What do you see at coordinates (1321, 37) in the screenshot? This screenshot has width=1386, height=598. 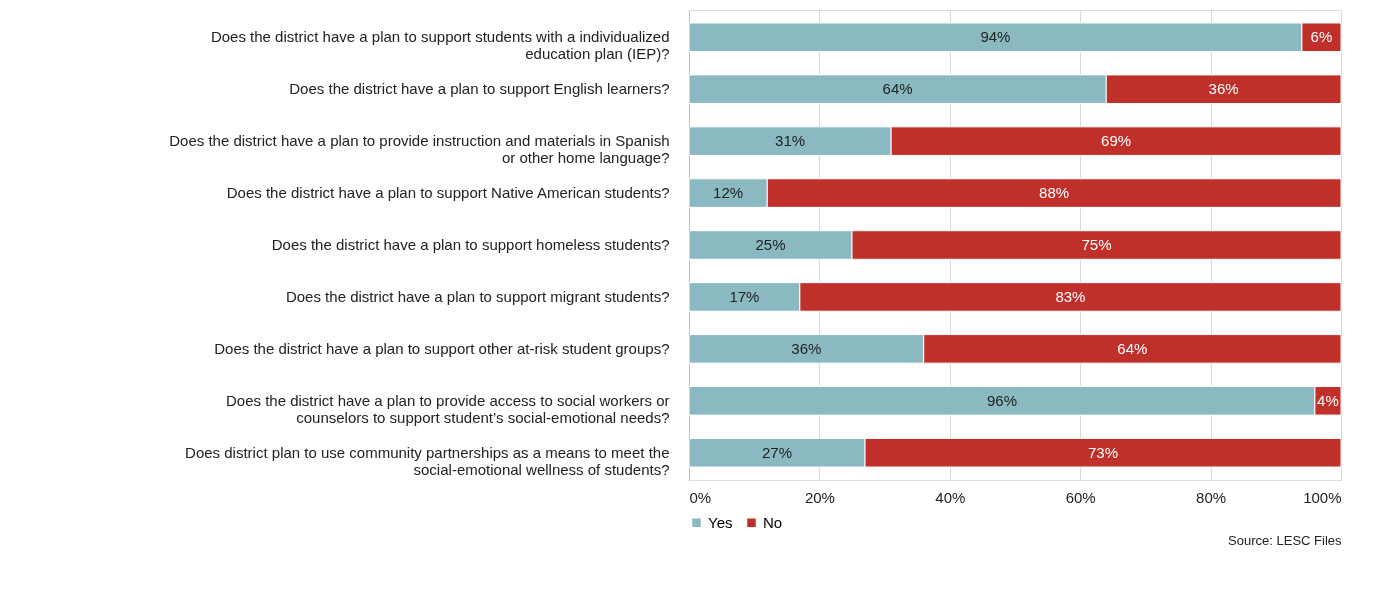 I see `data-label: 6%` at bounding box center [1321, 37].